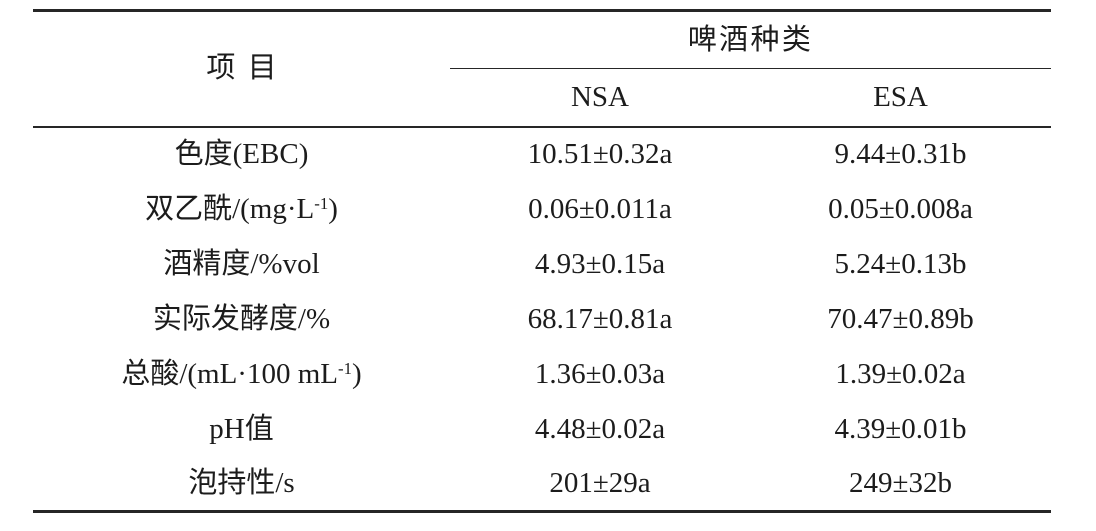 This screenshot has height=531, width=1096. Describe the element at coordinates (600, 98) in the screenshot. I see `column-header-nsa: NSA` at that location.